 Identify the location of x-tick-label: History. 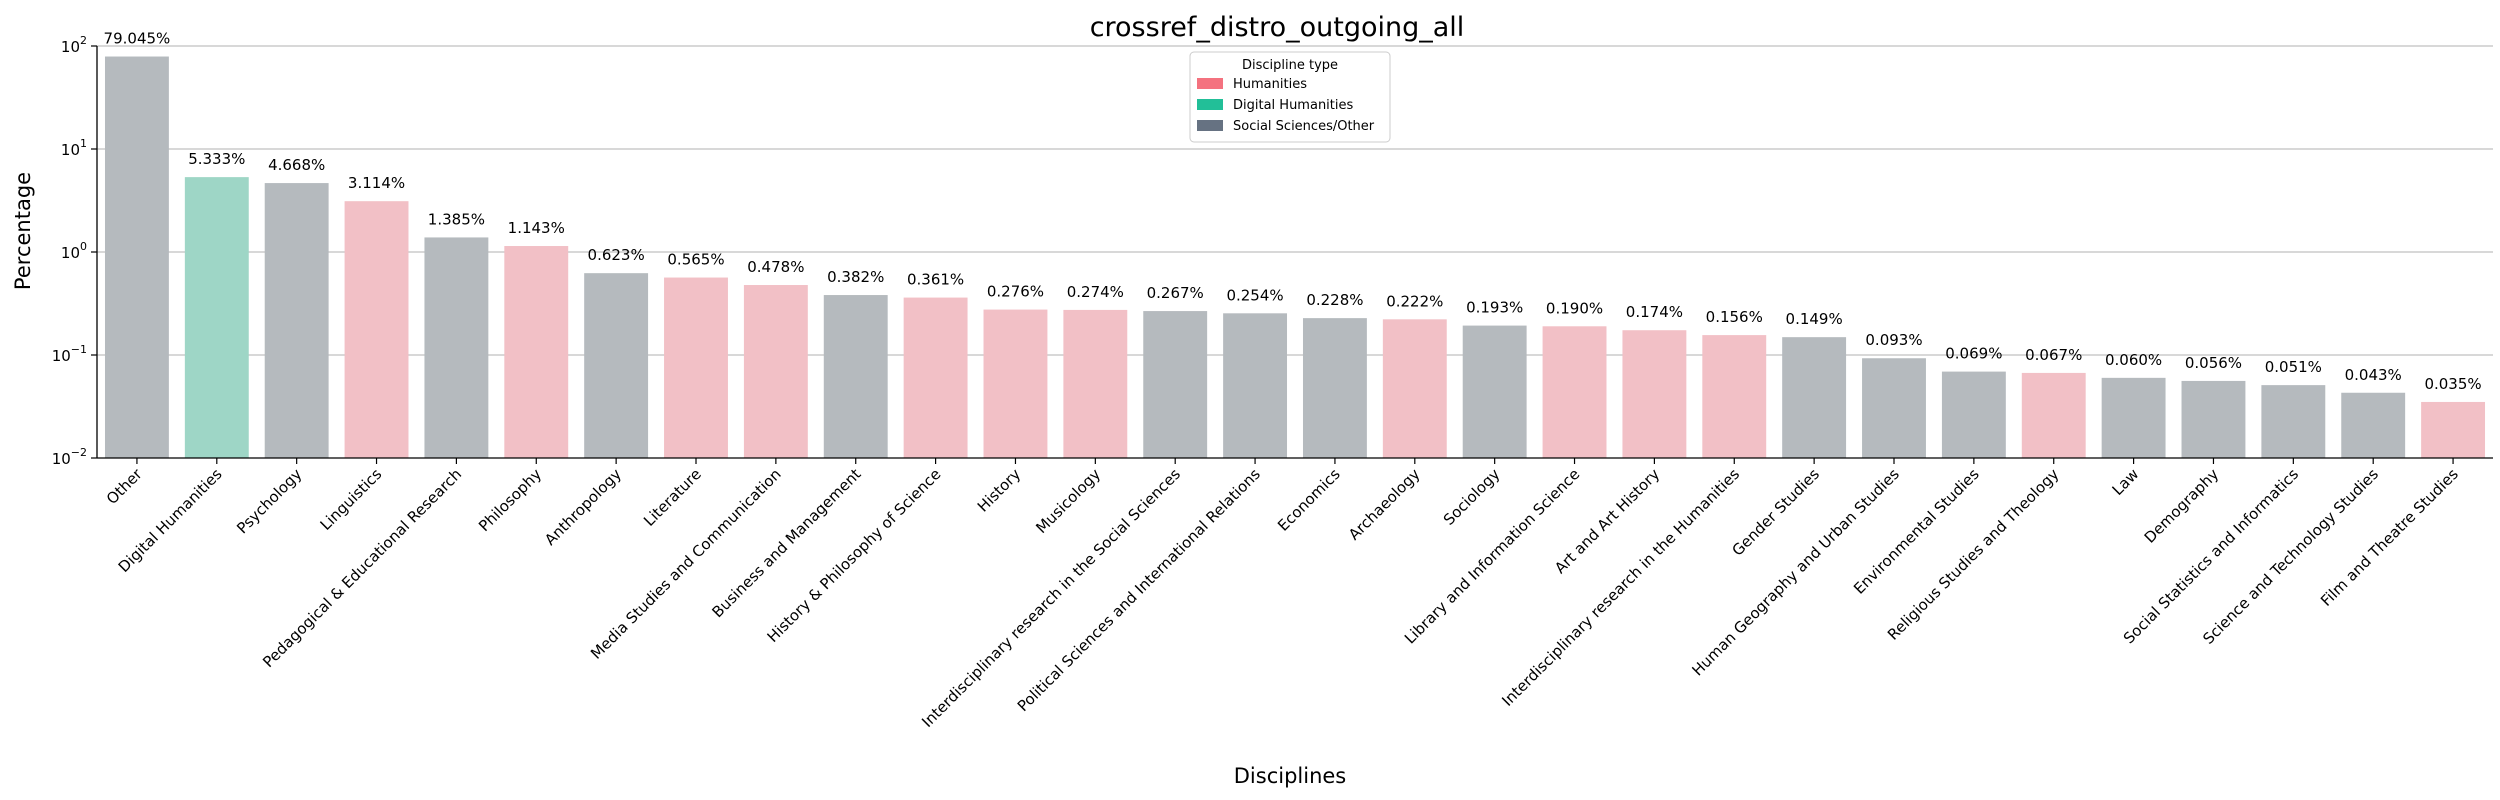
(999, 490).